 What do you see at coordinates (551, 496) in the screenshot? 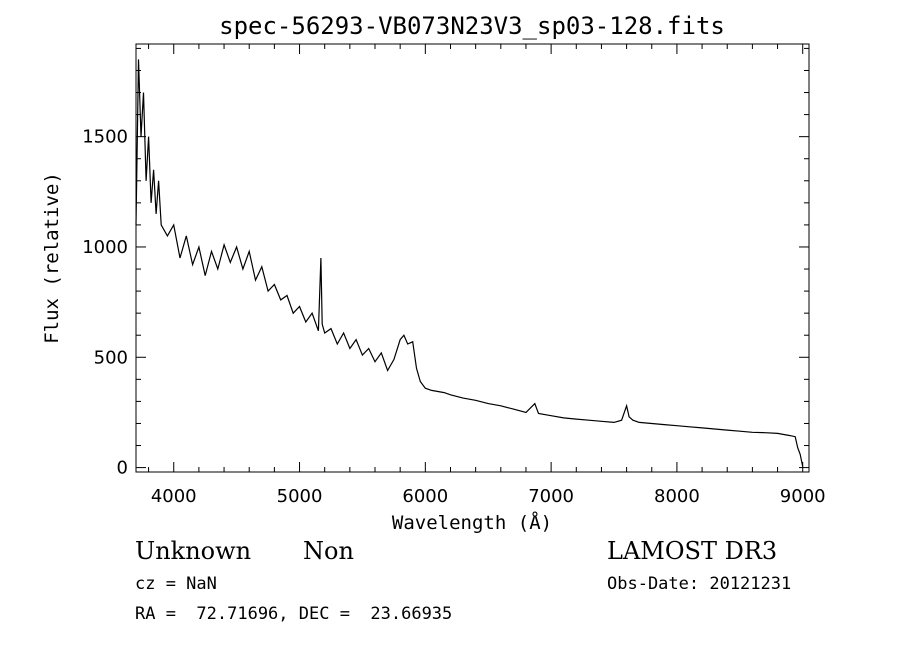
I see `x-tick-label: 7000` at bounding box center [551, 496].